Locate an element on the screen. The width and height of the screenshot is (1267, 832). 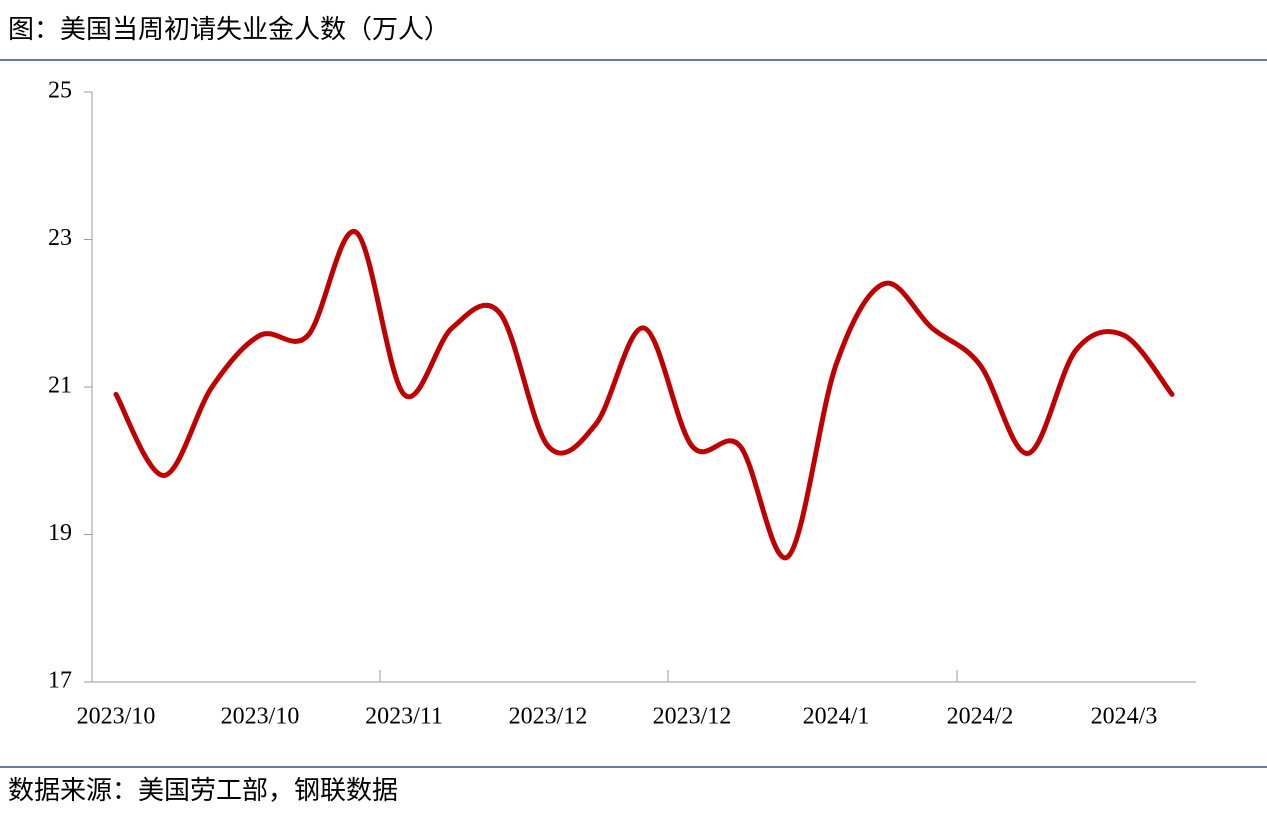
x-tick-label: 2024/1 is located at coordinates (836, 717).